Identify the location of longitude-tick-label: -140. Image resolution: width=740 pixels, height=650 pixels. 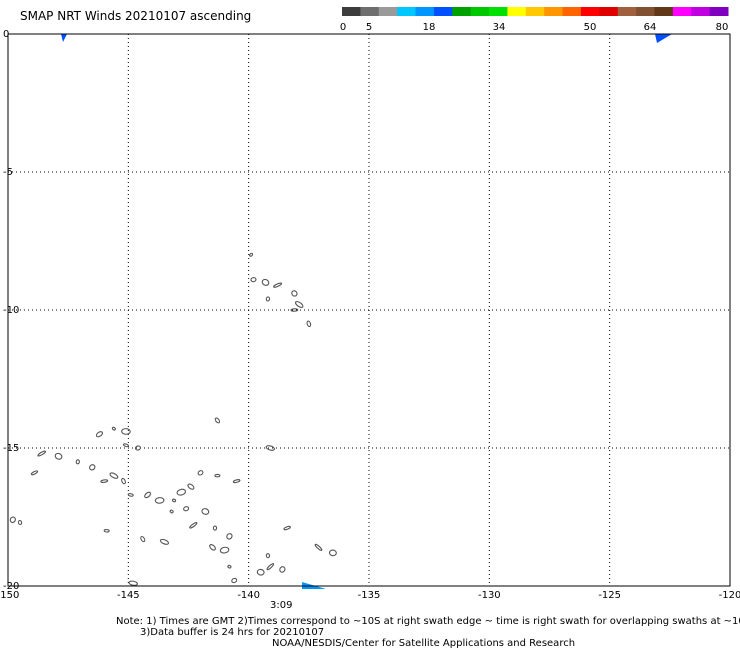
(248, 595).